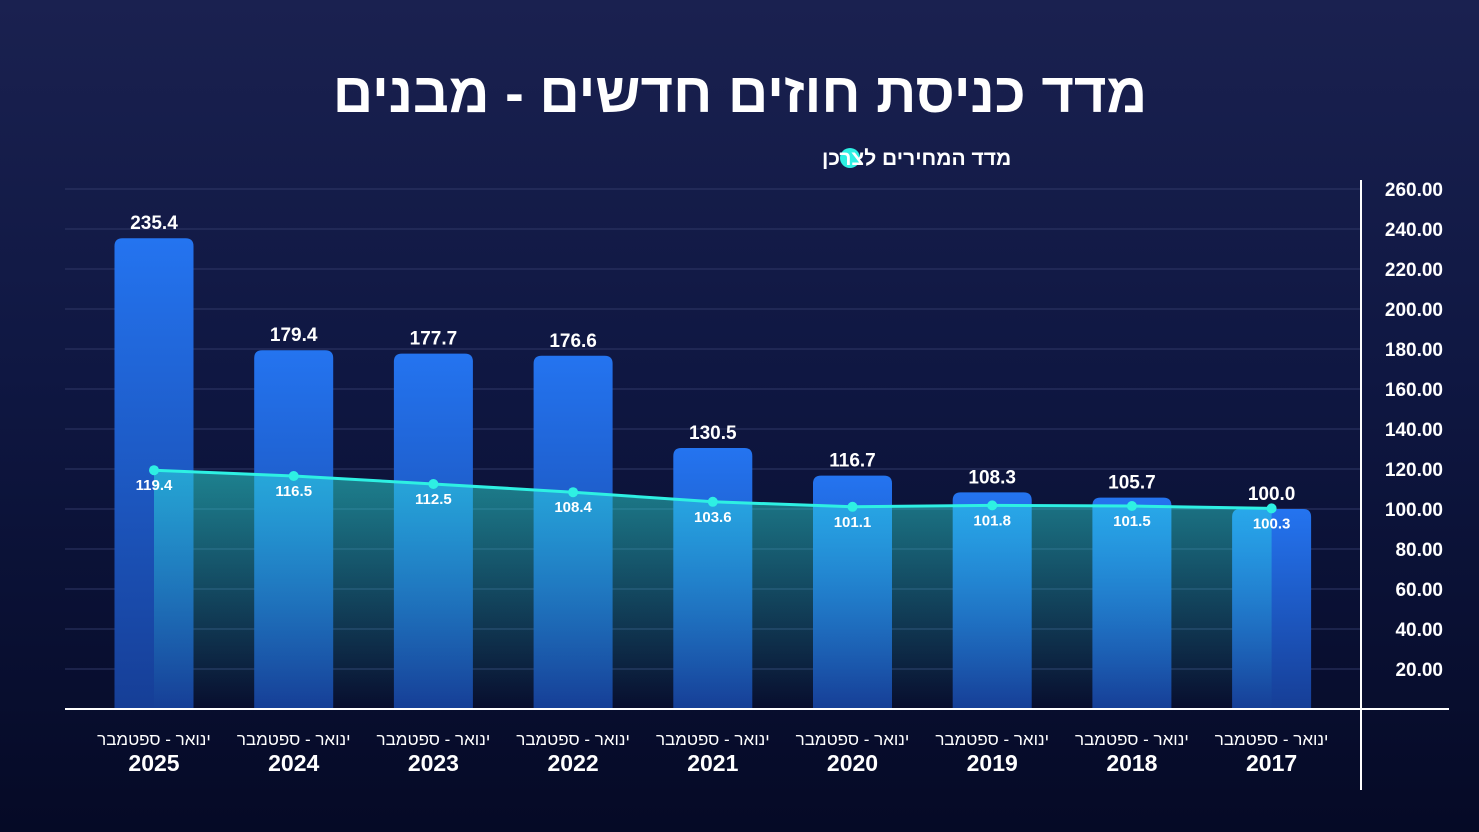 The width and height of the screenshot is (1479, 832). Describe the element at coordinates (573, 507) in the screenshot. I see `cpi-value-label: 108.4` at that location.